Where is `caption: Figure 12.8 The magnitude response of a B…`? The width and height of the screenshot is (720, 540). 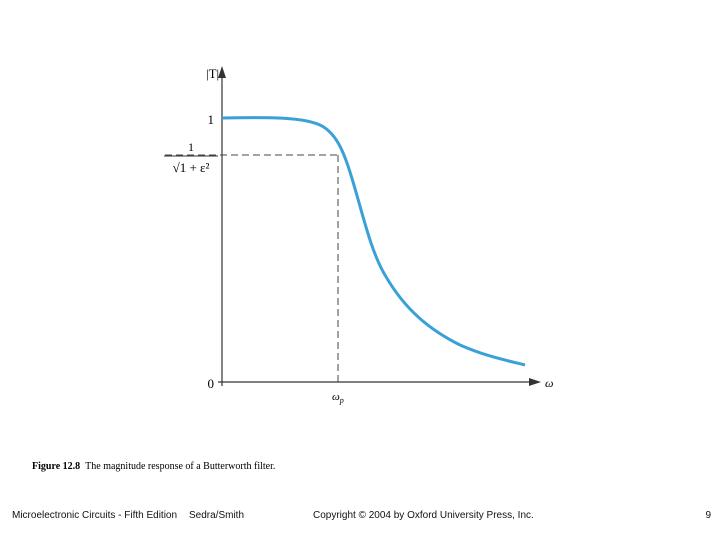
caption: Figure 12.8 The magnitude response of a B… is located at coordinates (153, 466).